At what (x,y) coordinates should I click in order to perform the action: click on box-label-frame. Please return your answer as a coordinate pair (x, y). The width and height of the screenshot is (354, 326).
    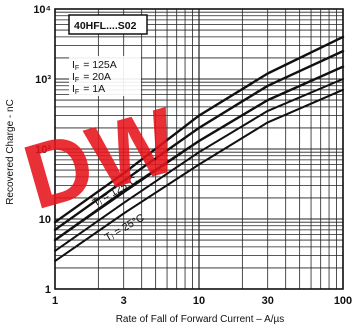
    Looking at the image, I should click on (108, 24).